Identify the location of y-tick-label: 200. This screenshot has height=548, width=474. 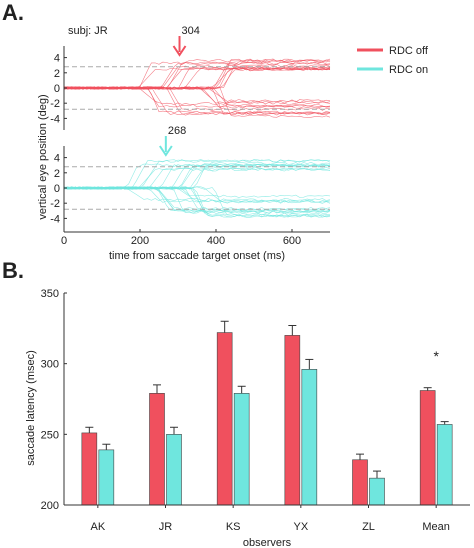
(50, 506).